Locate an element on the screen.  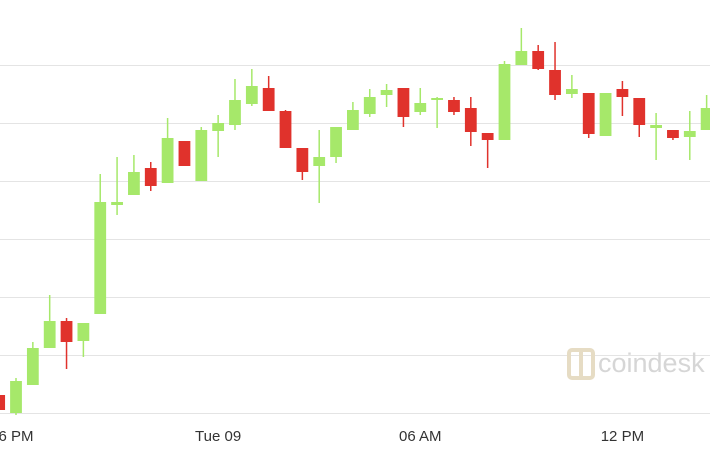
x-tick-label: 12 PM is located at coordinates (622, 436).